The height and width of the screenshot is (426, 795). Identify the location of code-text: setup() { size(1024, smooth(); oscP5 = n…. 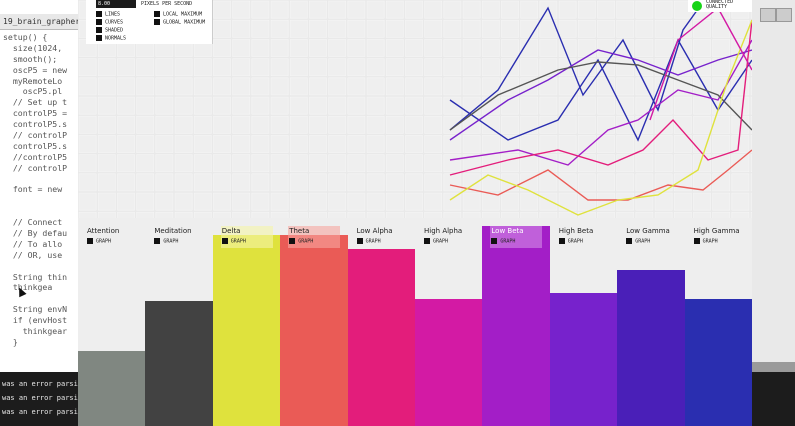
(41, 197).